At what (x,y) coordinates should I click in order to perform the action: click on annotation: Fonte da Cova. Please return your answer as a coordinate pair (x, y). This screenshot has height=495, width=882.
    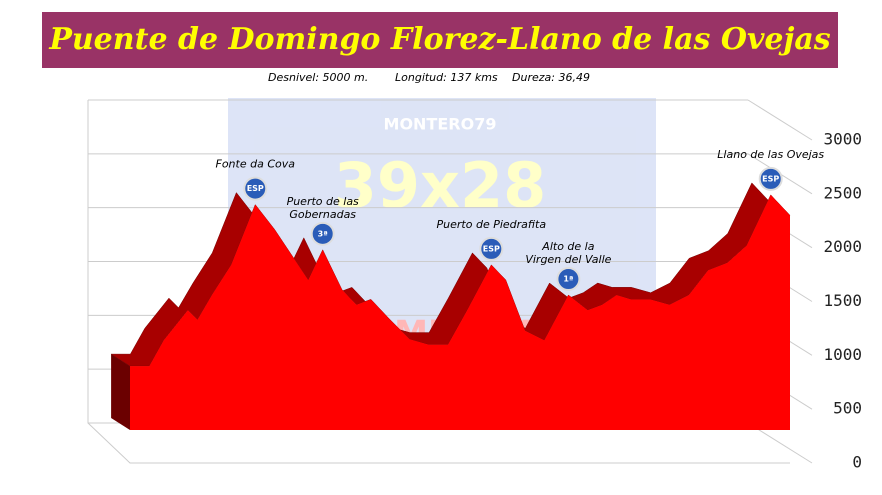
    Looking at the image, I should click on (256, 164).